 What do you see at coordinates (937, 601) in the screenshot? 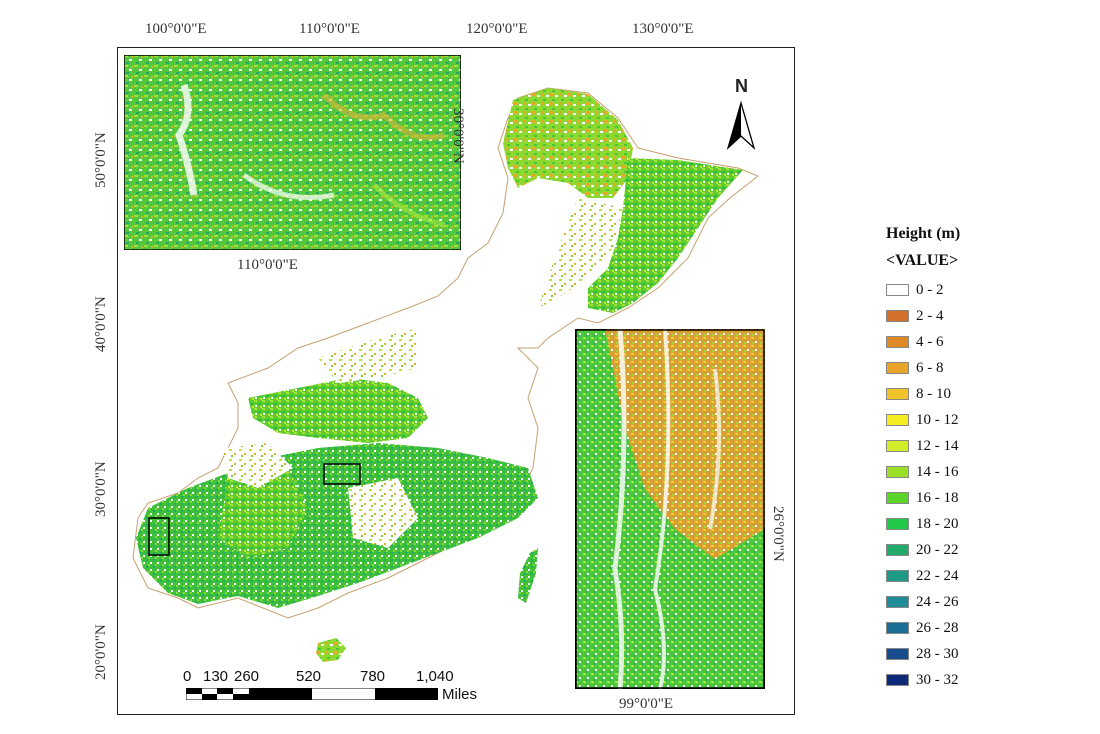
I see `legend-label: 24 - 26` at bounding box center [937, 601].